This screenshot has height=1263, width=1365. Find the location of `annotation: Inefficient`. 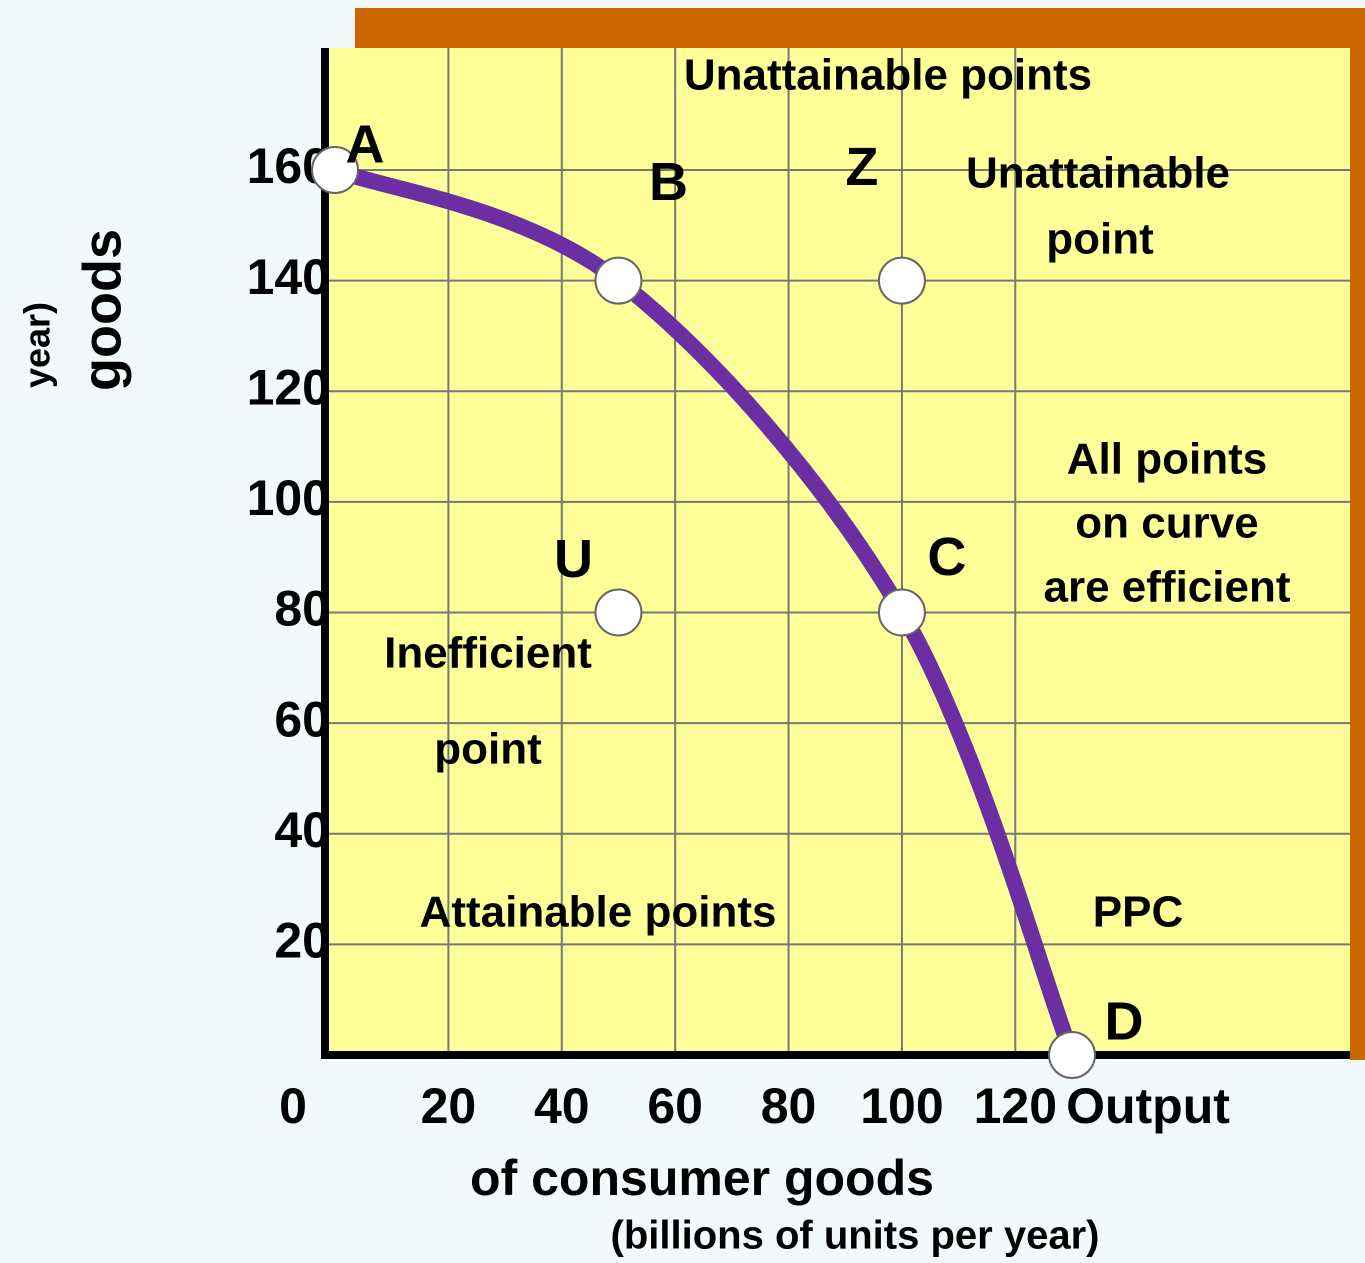

annotation: Inefficient is located at coordinates (488, 653).